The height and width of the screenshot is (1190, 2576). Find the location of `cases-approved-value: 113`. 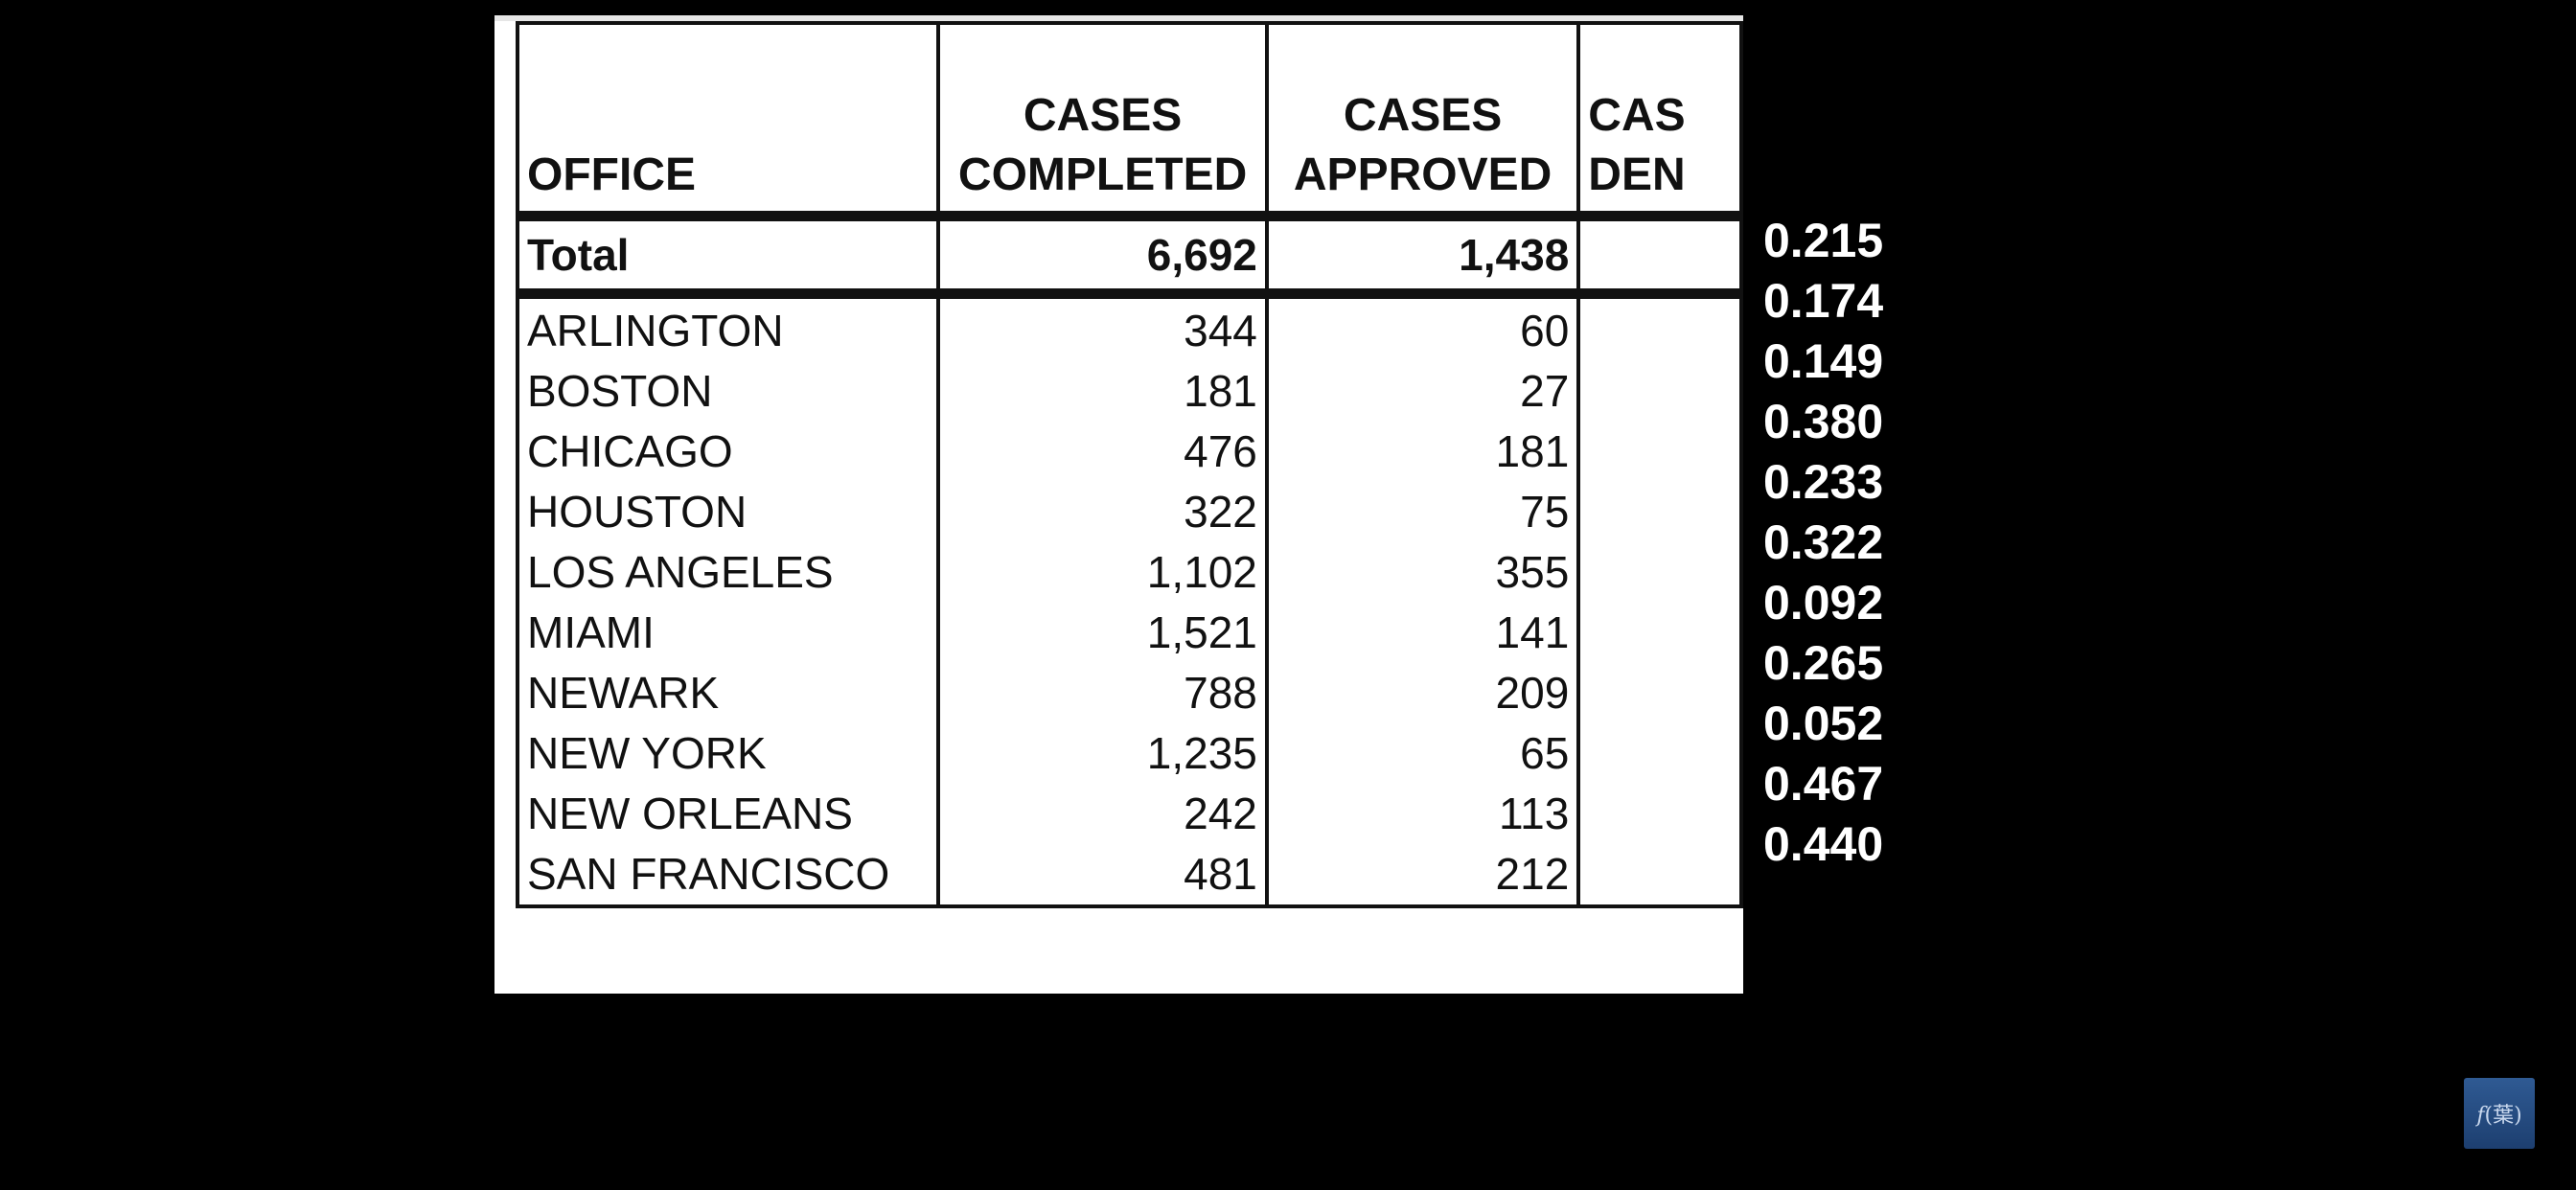

cases-approved-value: 113 is located at coordinates (1422, 814).